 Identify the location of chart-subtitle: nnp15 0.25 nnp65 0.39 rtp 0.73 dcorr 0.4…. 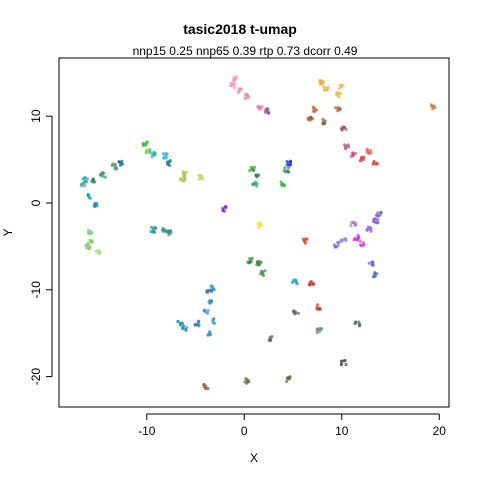
(245, 51).